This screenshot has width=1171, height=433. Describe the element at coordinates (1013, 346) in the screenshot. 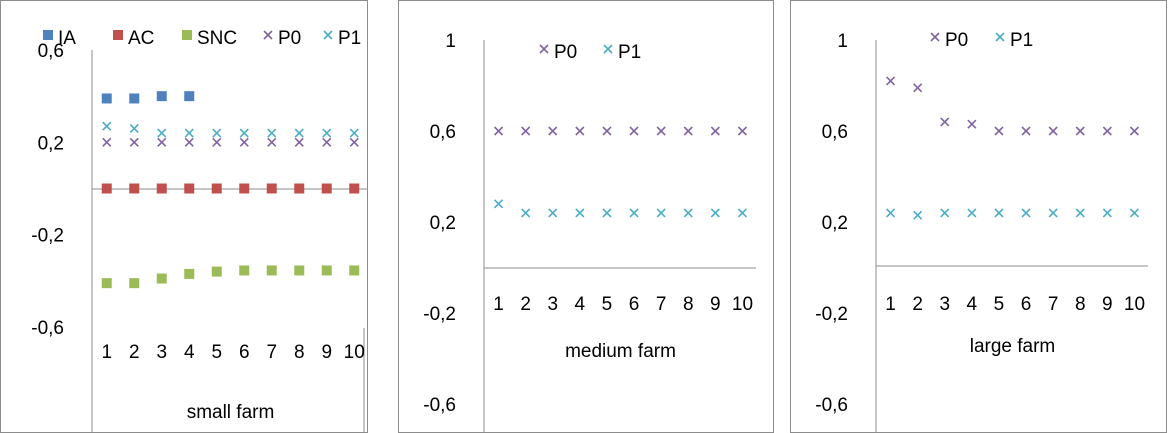

I see `x-axis-label: large farm` at that location.